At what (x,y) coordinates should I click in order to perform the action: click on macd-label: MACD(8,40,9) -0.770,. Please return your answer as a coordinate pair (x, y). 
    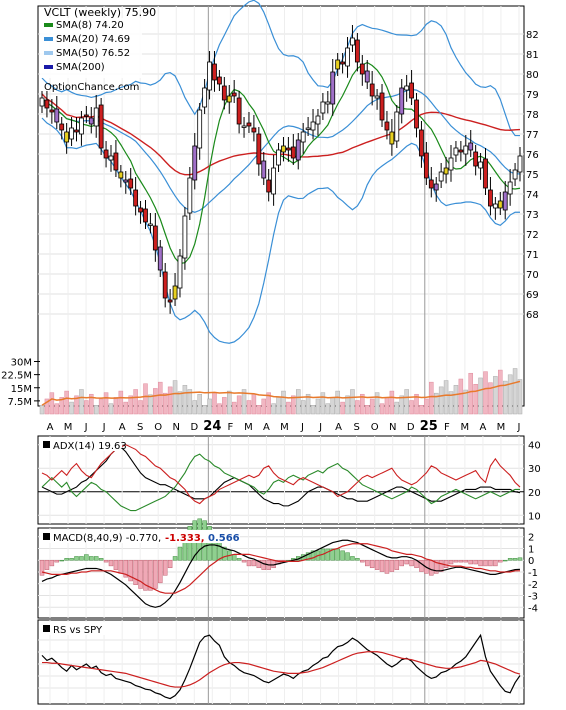
    Looking at the image, I should click on (107, 538).